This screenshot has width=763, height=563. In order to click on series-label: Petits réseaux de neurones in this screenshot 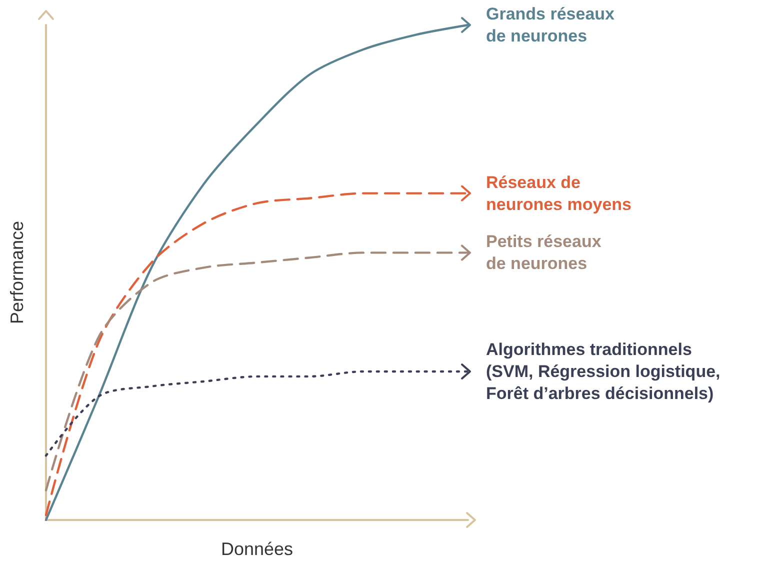, I will do `click(544, 253)`.